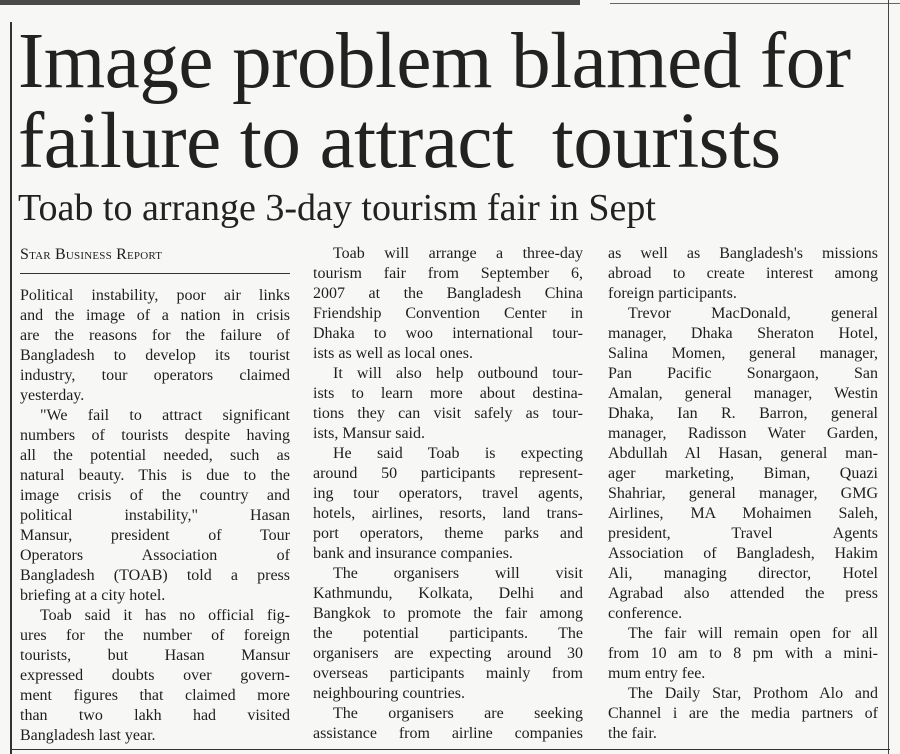  What do you see at coordinates (448, 593) in the screenshot?
I see `text-line: Kathmundu, Kolkata, Delhi and` at bounding box center [448, 593].